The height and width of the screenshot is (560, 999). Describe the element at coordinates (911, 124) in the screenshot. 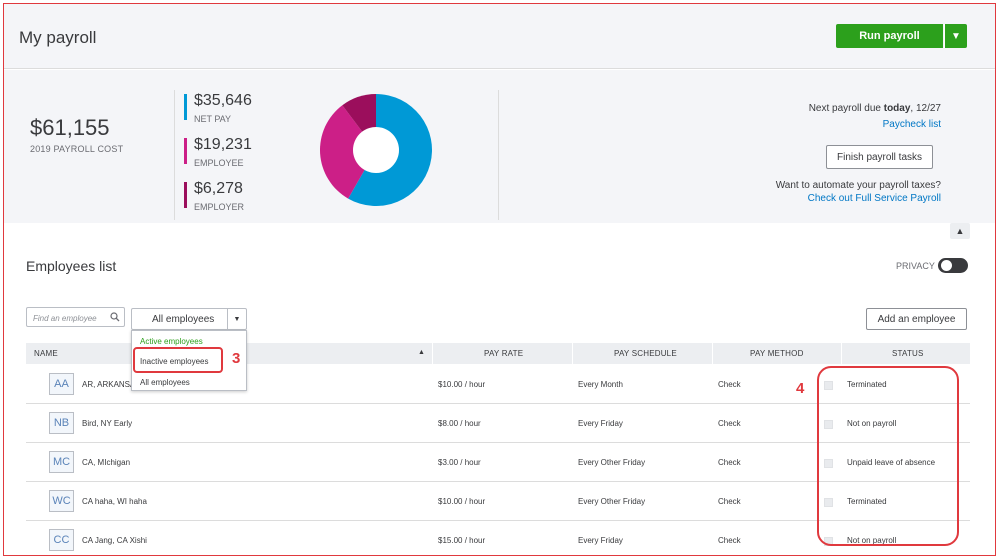

I see `paycheck-list-link: Paycheck list` at that location.